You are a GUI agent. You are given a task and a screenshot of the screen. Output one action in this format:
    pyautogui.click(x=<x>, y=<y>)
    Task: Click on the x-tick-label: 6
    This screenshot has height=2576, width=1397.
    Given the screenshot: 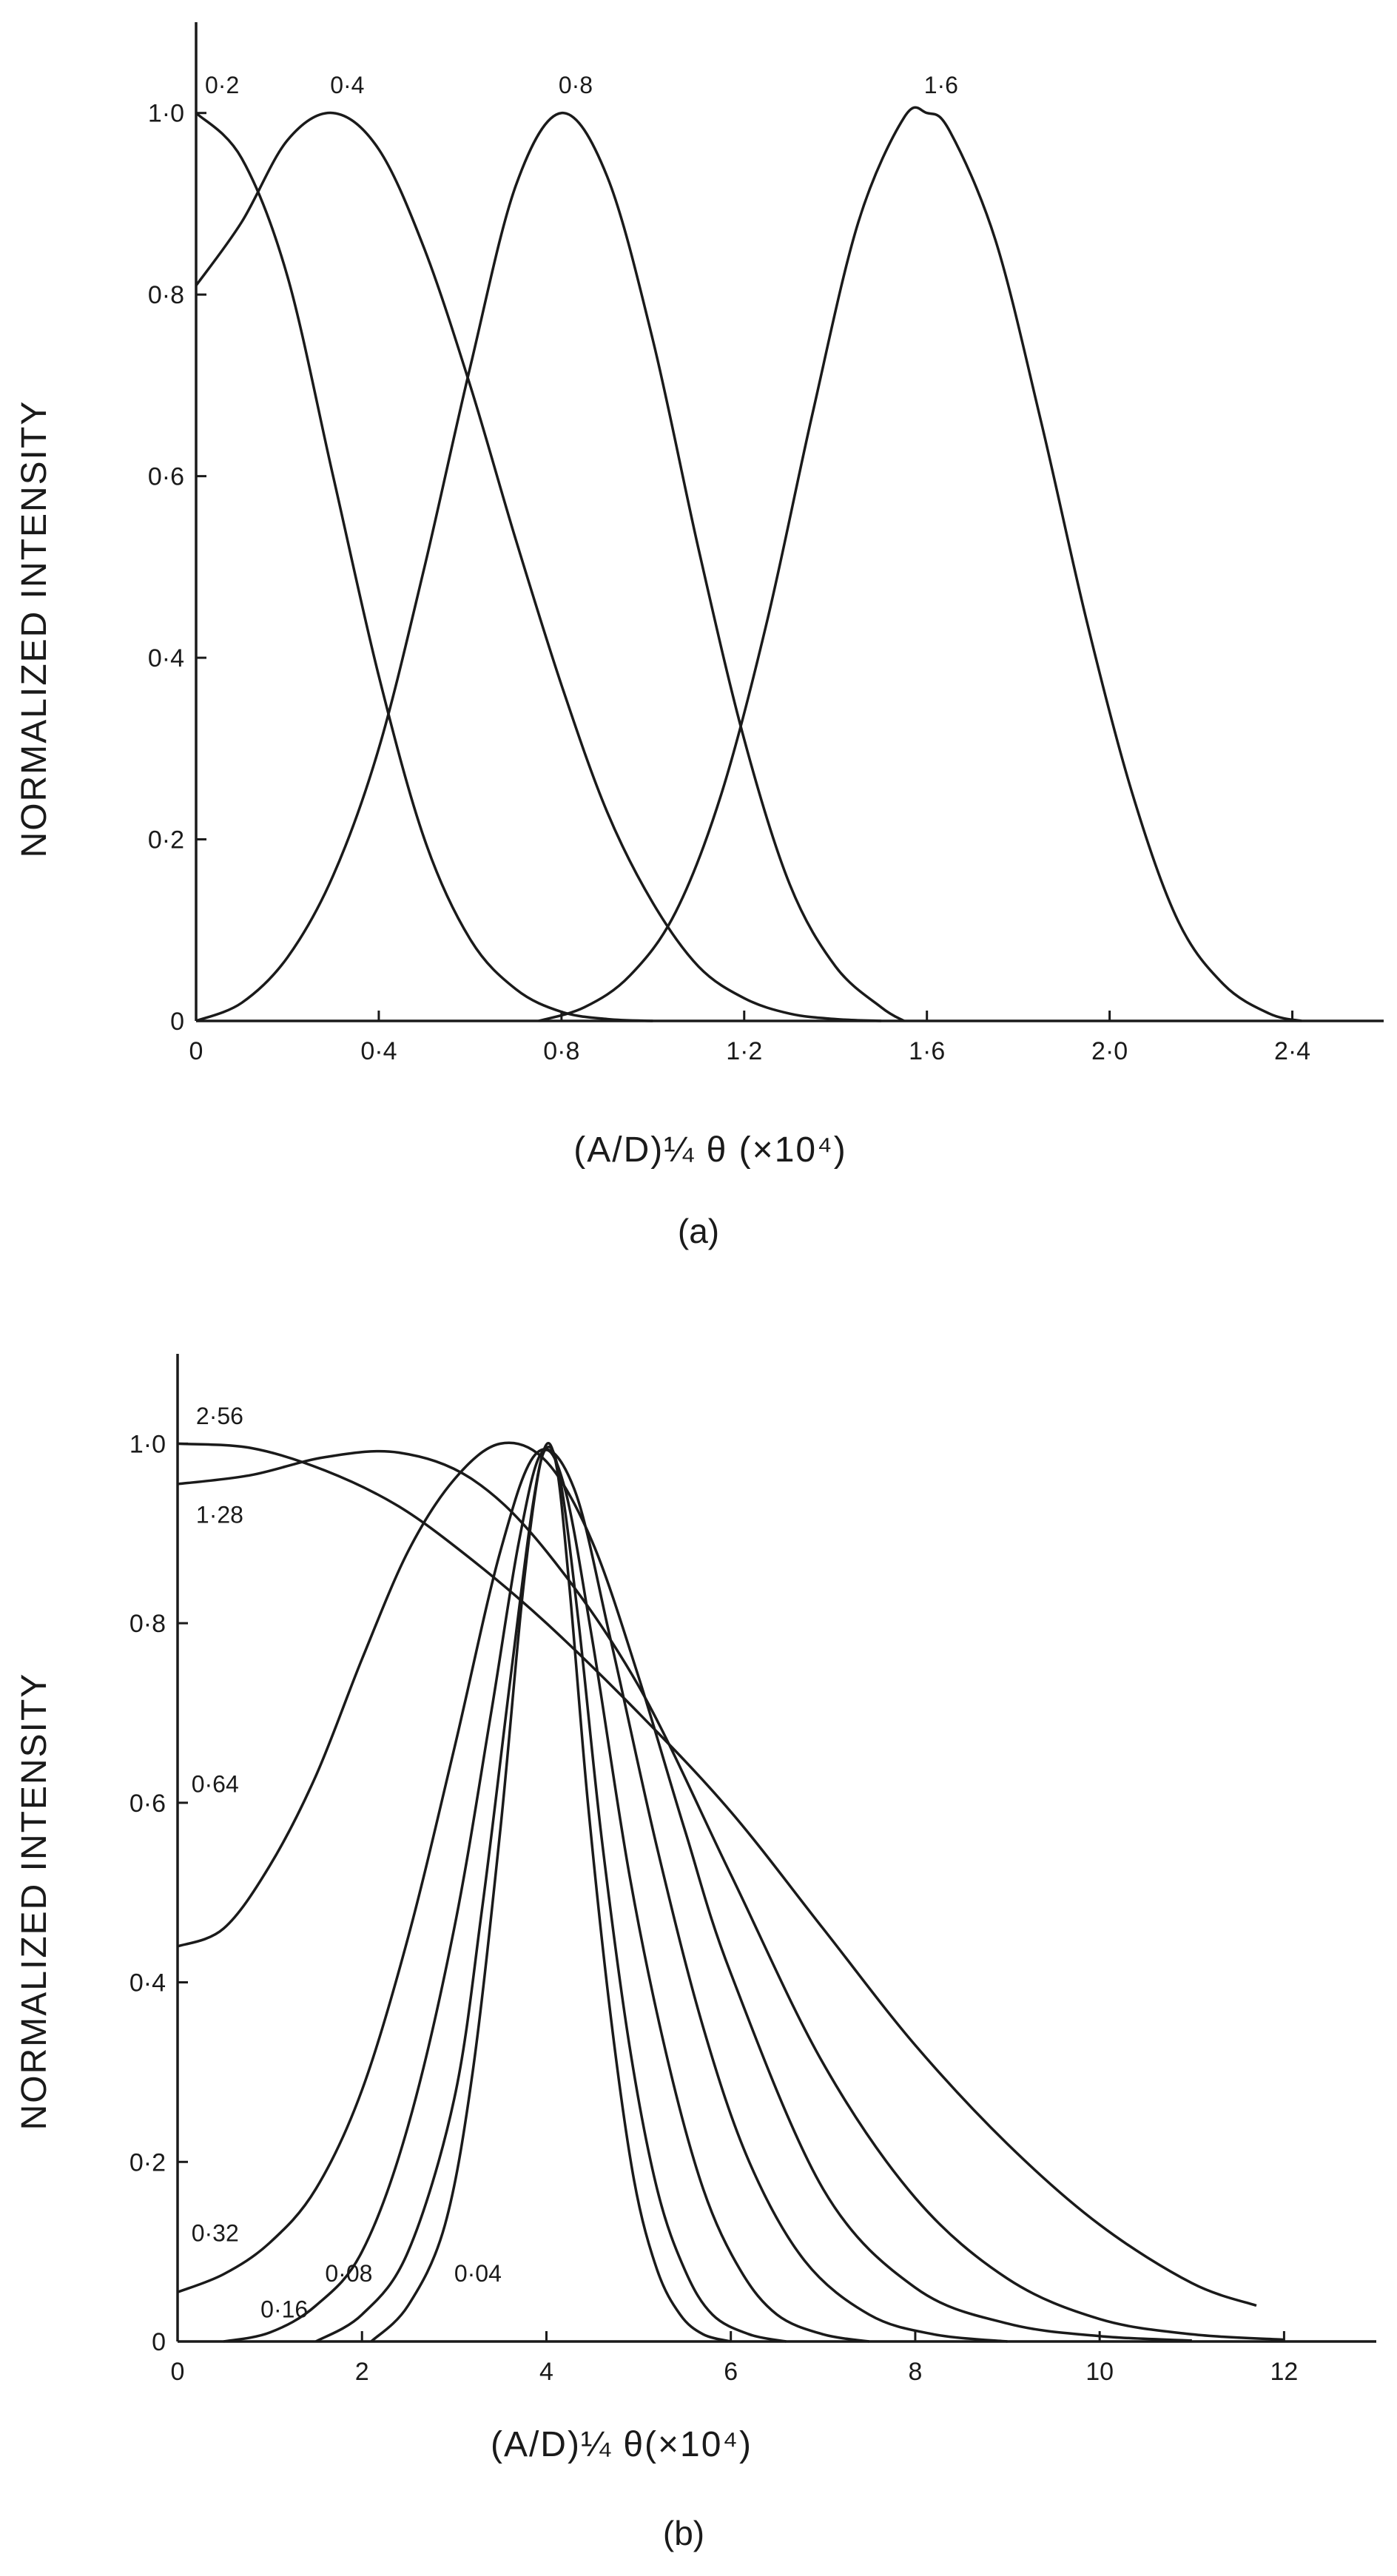 What is the action you would take?
    pyautogui.click(x=731, y=2372)
    